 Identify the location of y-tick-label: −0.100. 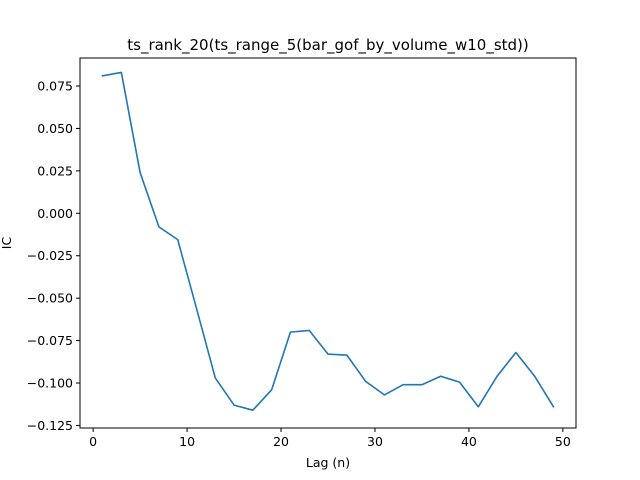
(50, 383).